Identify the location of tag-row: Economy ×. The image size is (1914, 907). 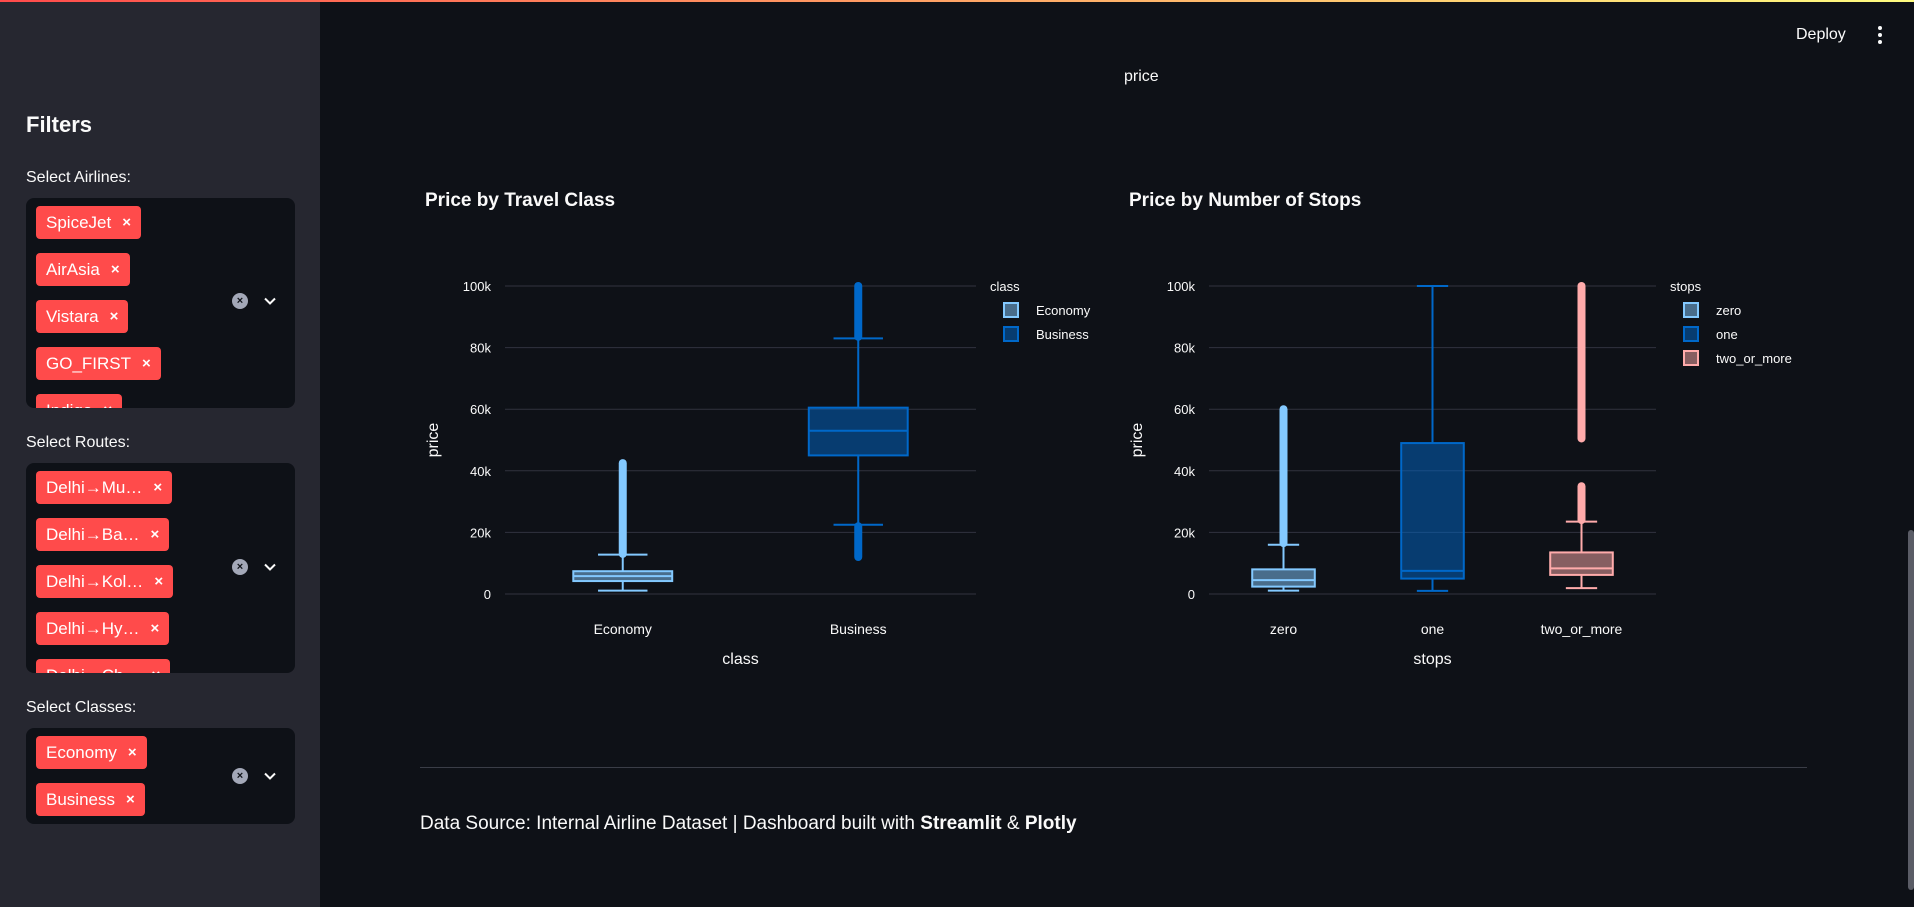
(136, 759).